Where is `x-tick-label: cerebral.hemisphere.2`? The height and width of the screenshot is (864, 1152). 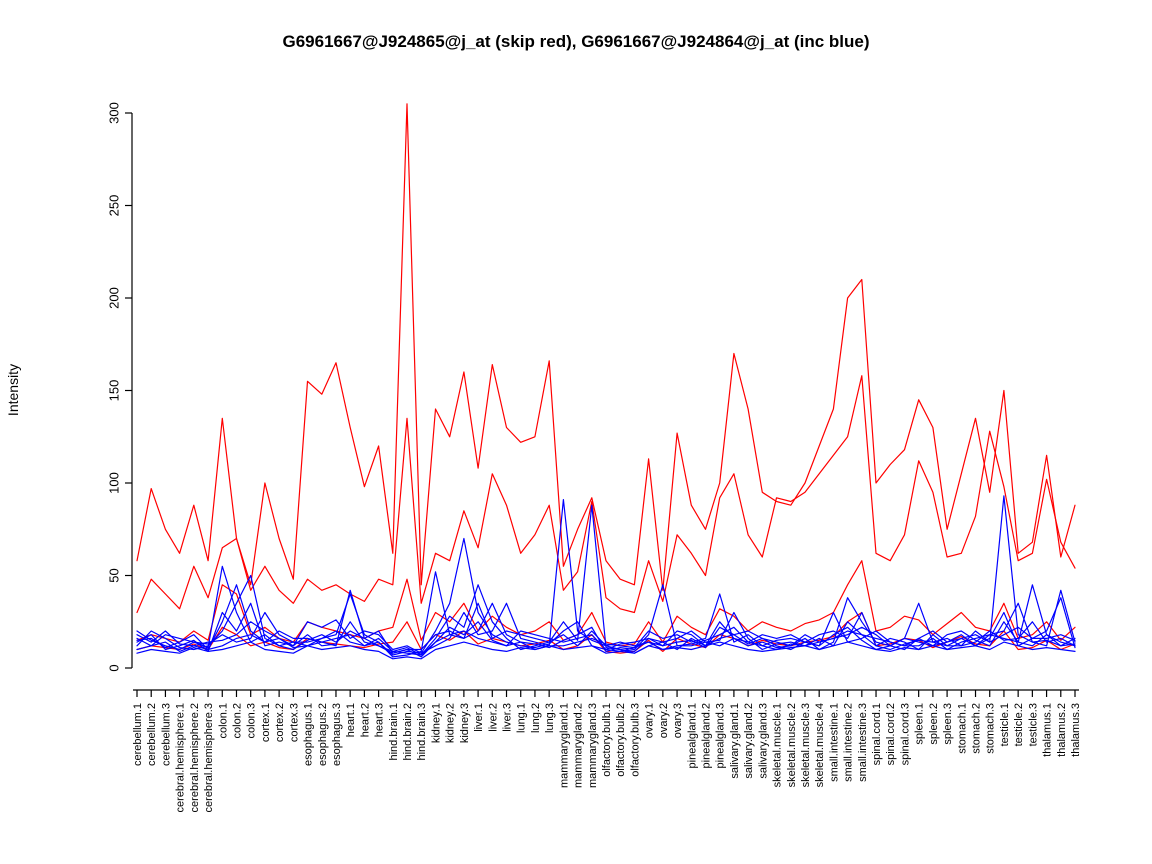
x-tick-label: cerebral.hemisphere.2 is located at coordinates (195, 757).